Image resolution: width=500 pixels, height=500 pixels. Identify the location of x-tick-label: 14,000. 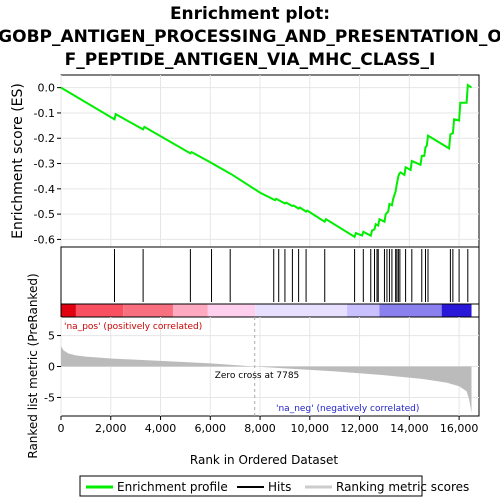
(409, 428).